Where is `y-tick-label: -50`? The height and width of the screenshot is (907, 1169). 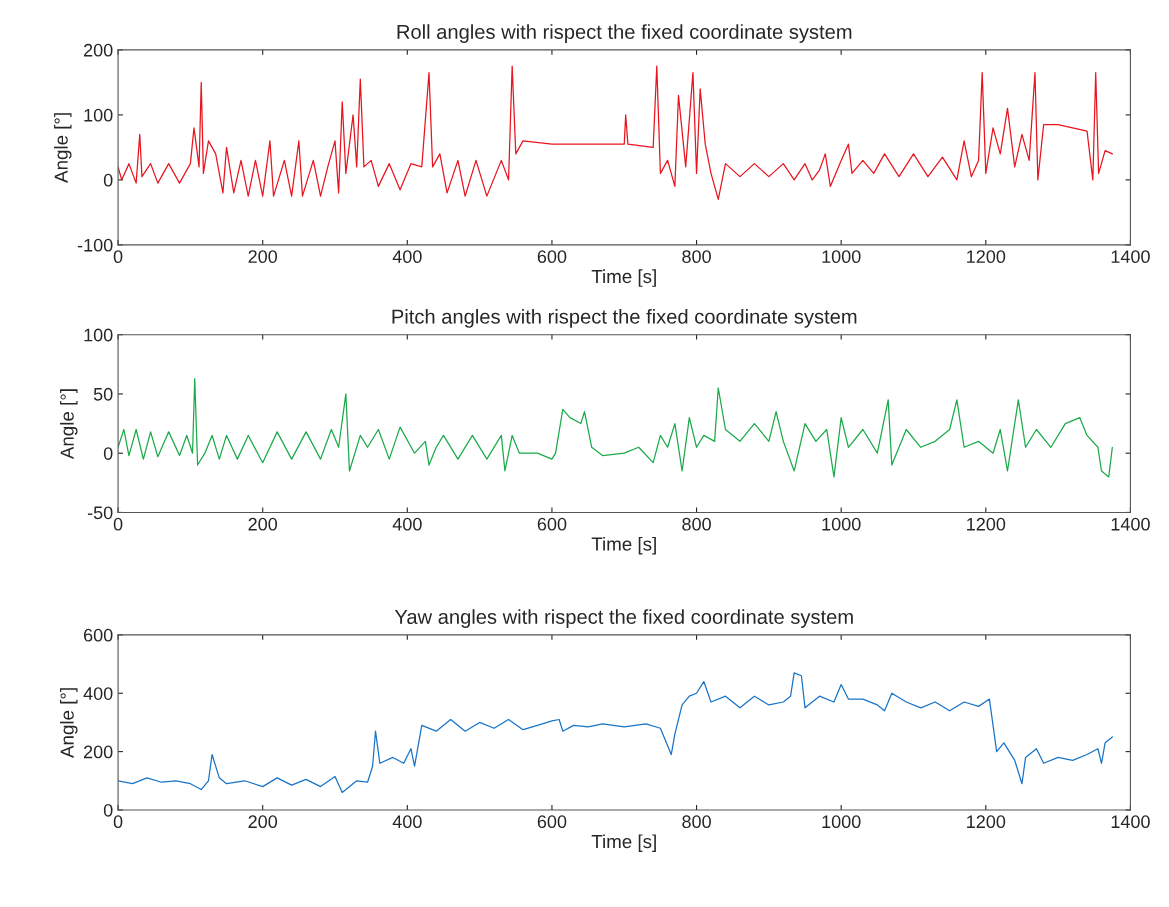
y-tick-label: -50 is located at coordinates (100, 513).